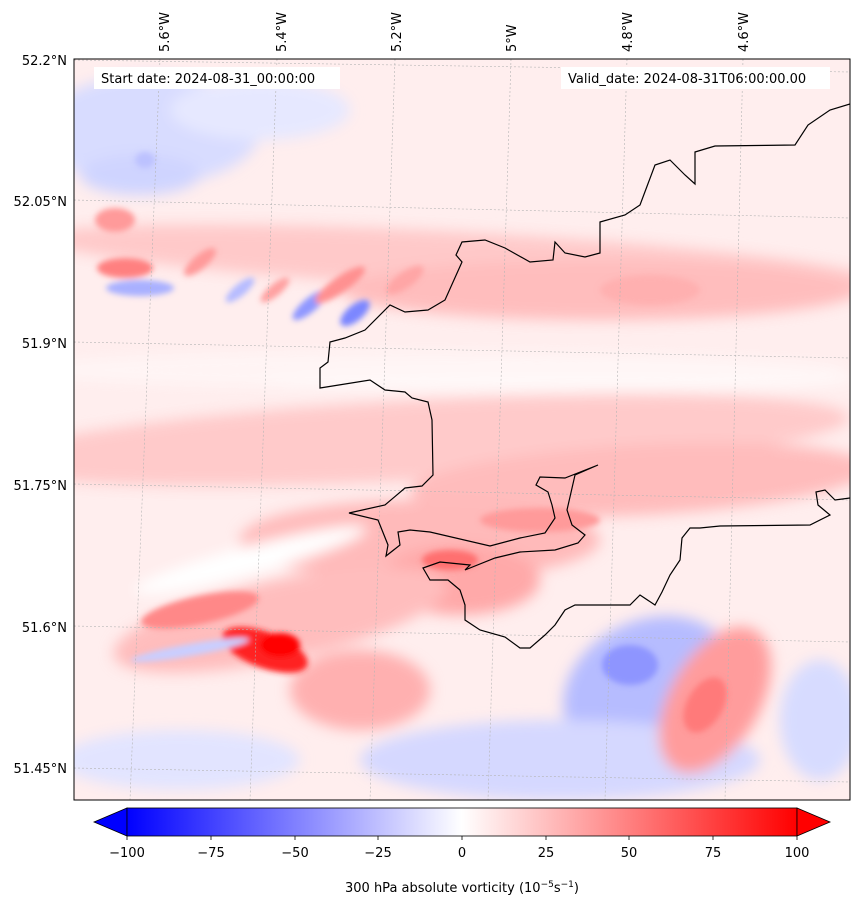  What do you see at coordinates (629, 853) in the screenshot?
I see `colorbar-tick-label: 50` at bounding box center [629, 853].